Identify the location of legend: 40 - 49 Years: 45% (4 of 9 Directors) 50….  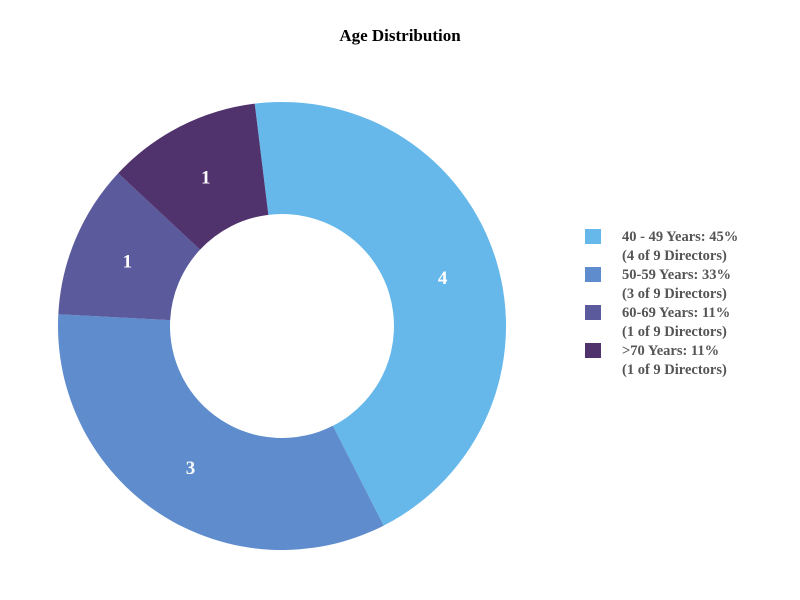
(685, 304).